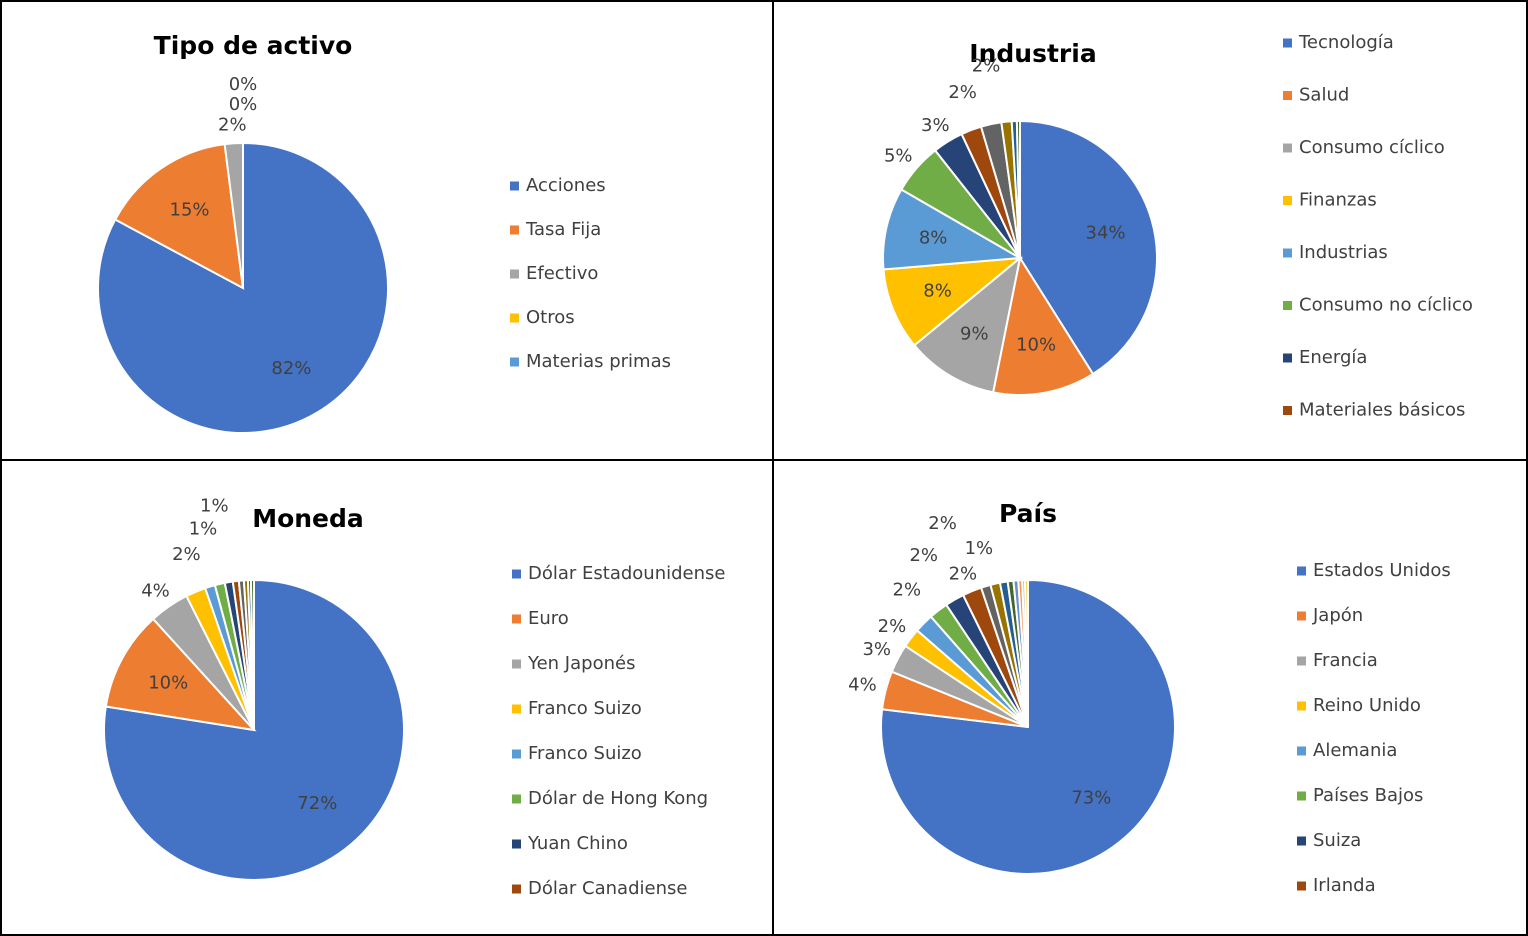 The height and width of the screenshot is (936, 1528). Describe the element at coordinates (1368, 795) in the screenshot. I see `legend-label: Países Bajos` at that location.